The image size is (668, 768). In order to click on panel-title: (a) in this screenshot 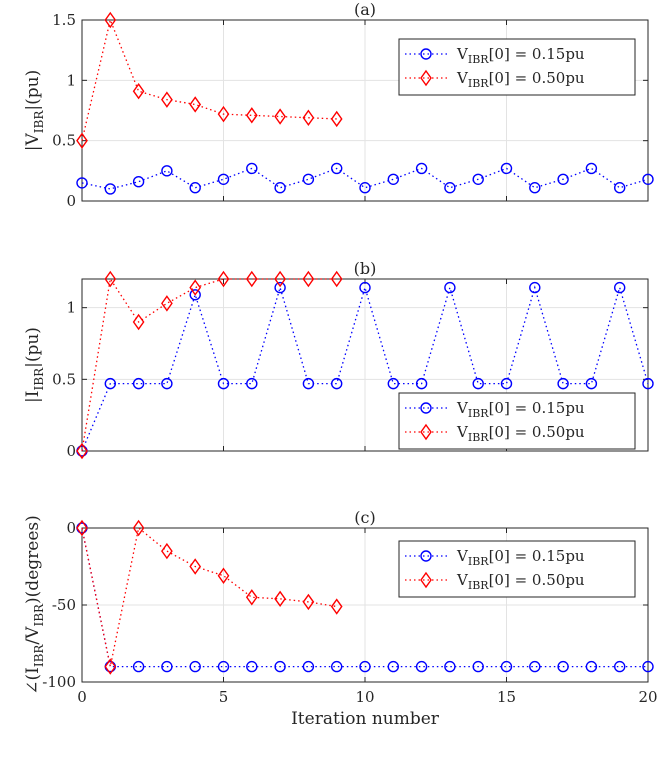, I will do `click(365, 9)`.